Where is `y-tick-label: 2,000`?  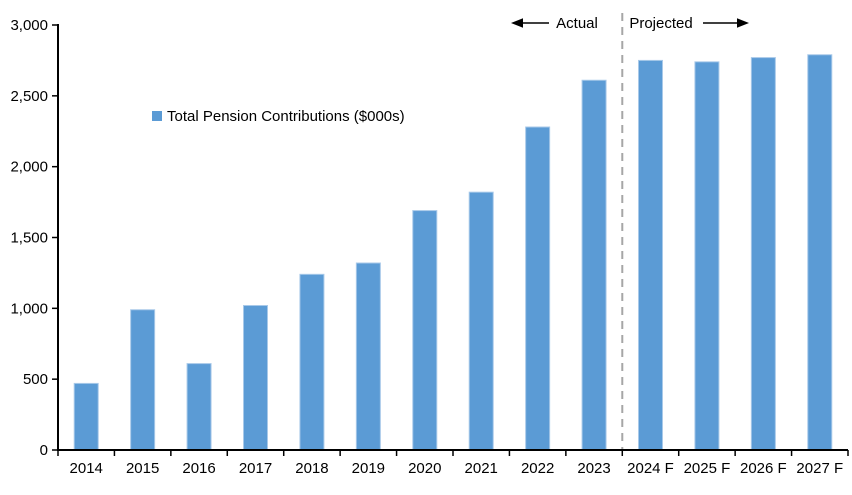
y-tick-label: 2,000 is located at coordinates (29, 167).